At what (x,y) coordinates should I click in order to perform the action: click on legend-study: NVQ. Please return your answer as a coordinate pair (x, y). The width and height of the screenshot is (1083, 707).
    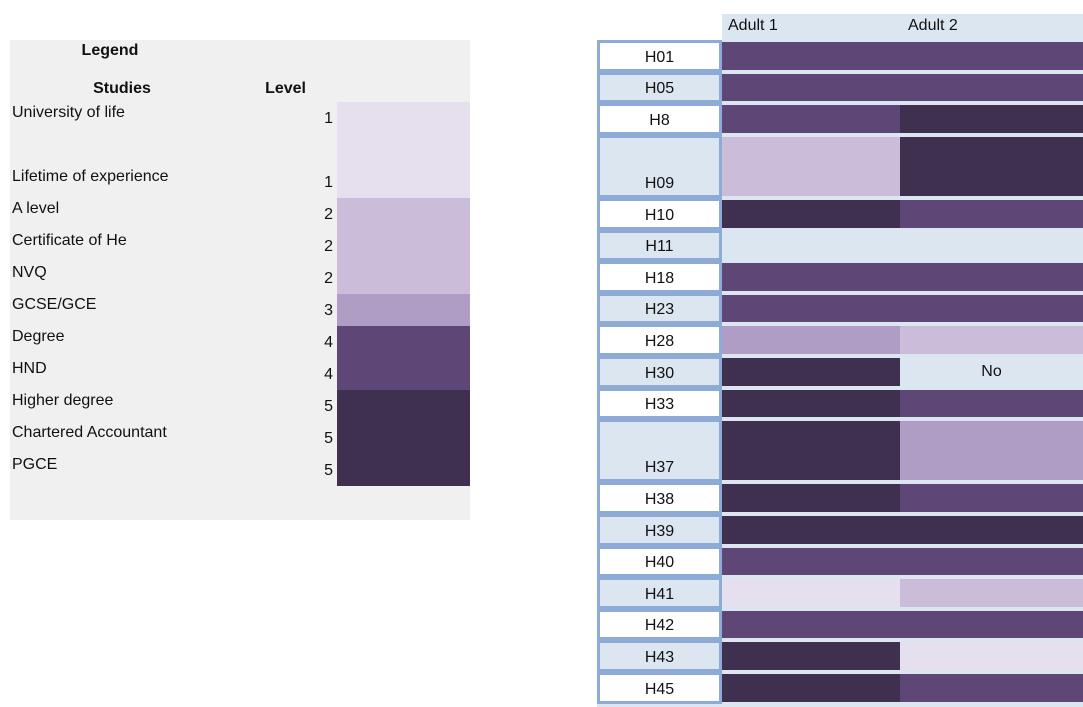
    Looking at the image, I should click on (29, 272).